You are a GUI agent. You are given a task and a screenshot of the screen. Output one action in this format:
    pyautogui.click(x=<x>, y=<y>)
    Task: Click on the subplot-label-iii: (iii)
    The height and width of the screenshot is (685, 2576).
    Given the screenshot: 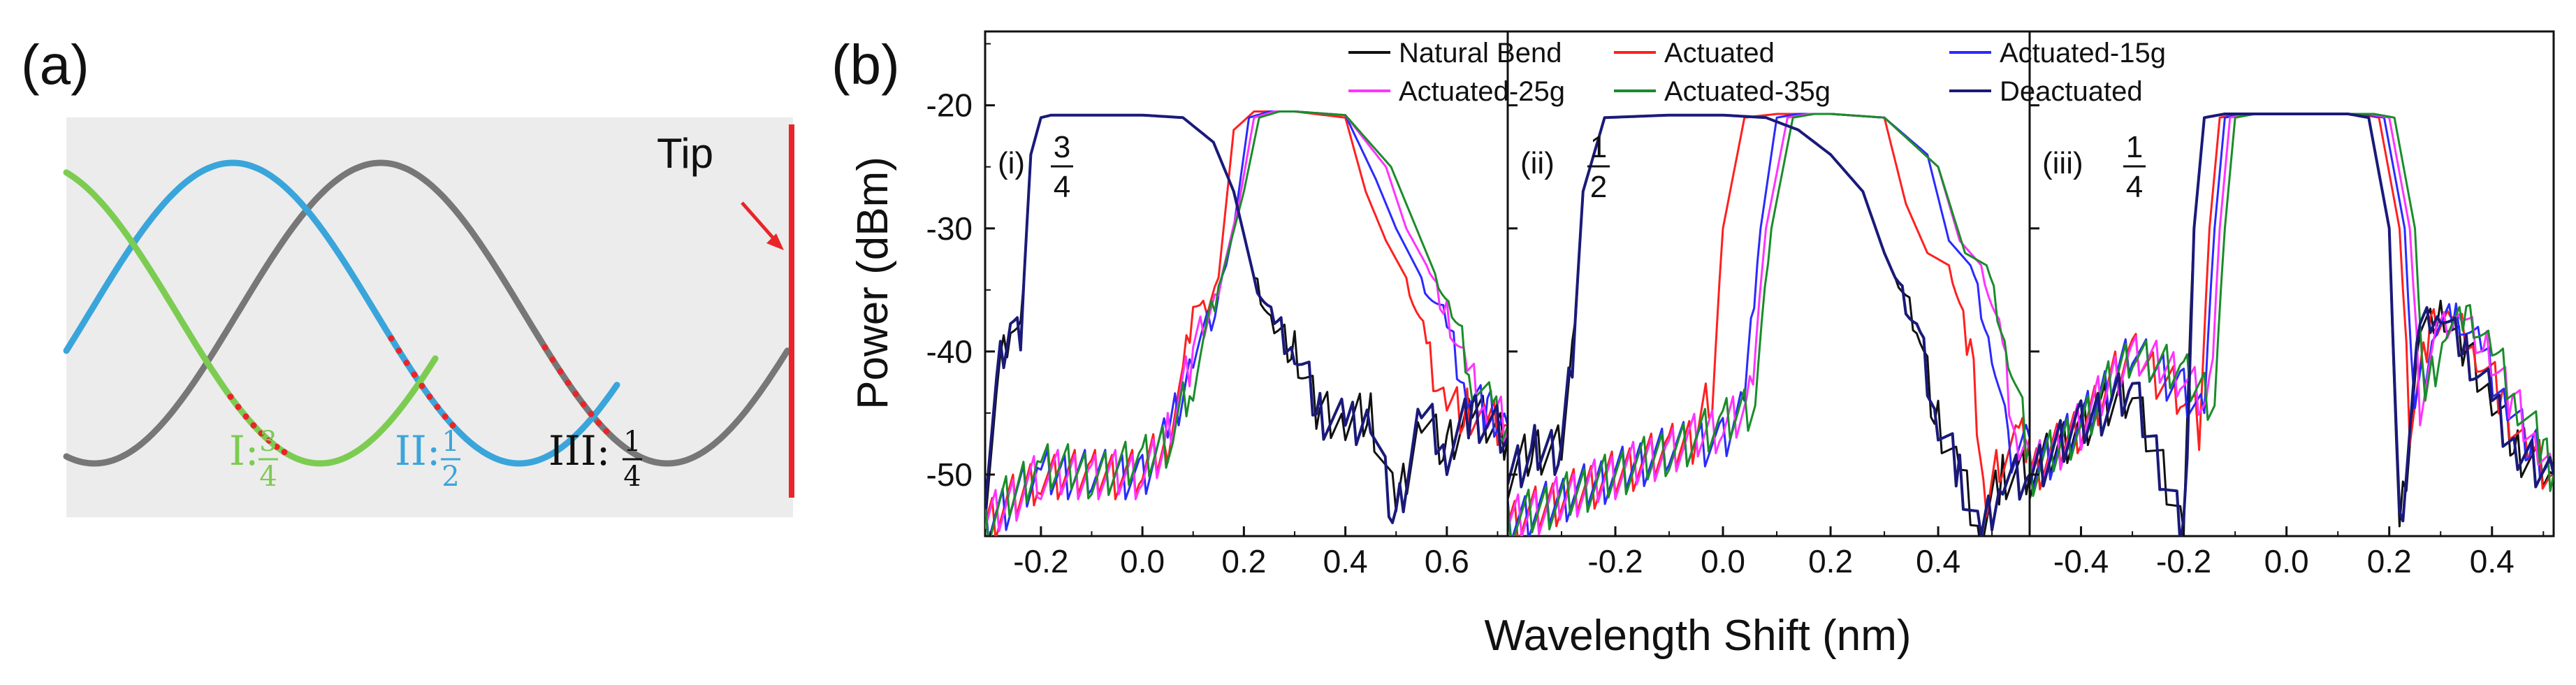 What is the action you would take?
    pyautogui.click(x=2062, y=163)
    